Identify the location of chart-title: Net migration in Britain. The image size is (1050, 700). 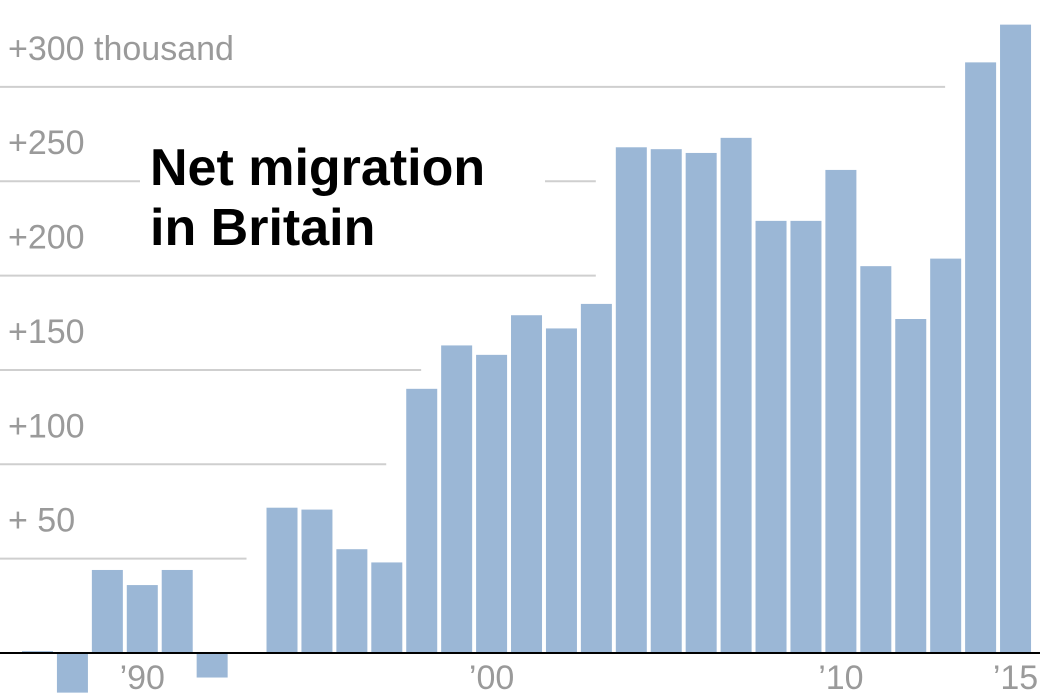
(342, 198).